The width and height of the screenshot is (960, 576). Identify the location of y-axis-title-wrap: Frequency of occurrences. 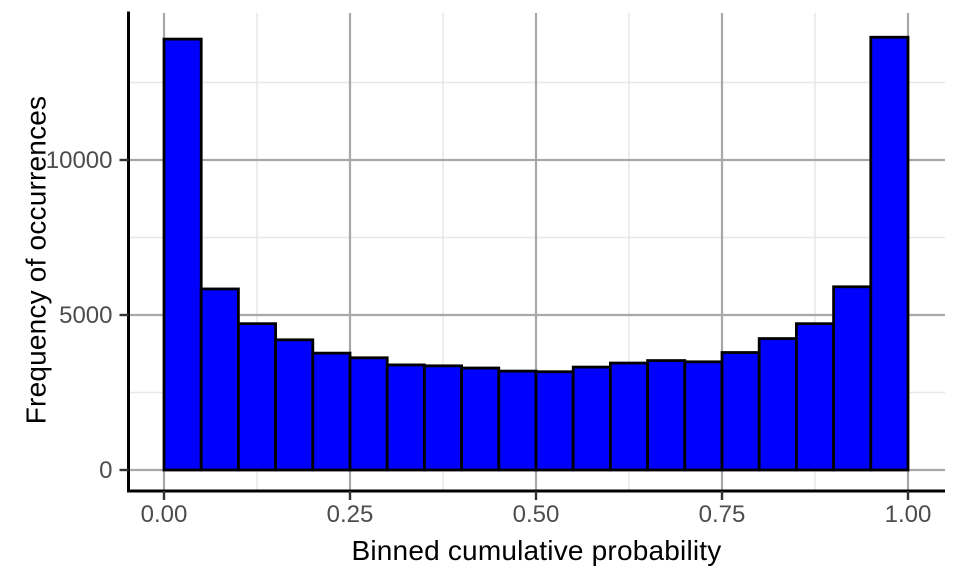
(36, 288).